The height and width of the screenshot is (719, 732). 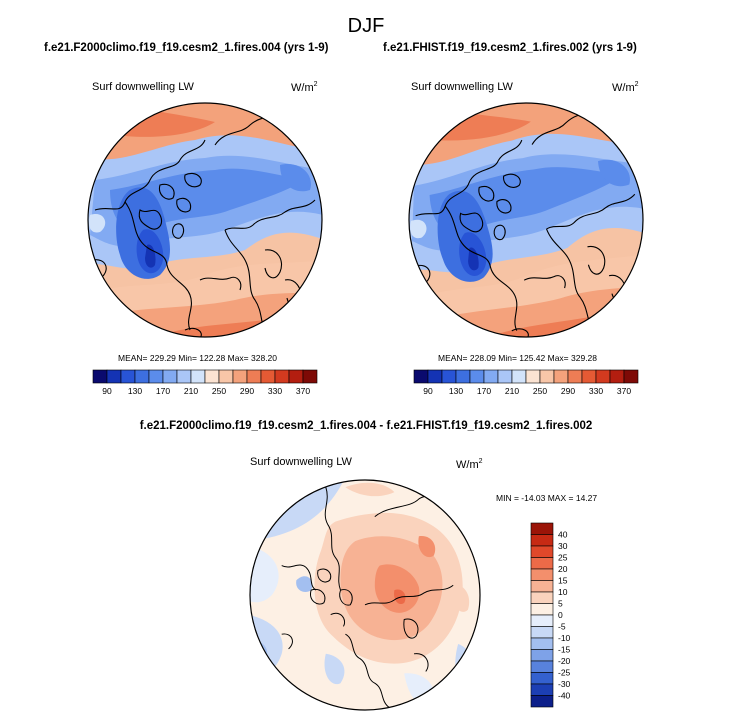 I want to click on difference-colorbar-tick-label: 10, so click(x=563, y=592).